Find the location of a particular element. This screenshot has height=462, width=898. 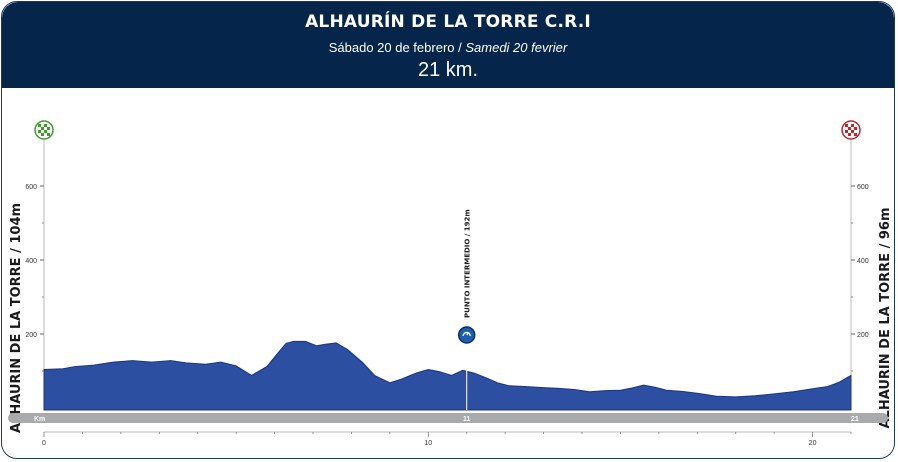

right-y-tick-label: 400 is located at coordinates (863, 261).